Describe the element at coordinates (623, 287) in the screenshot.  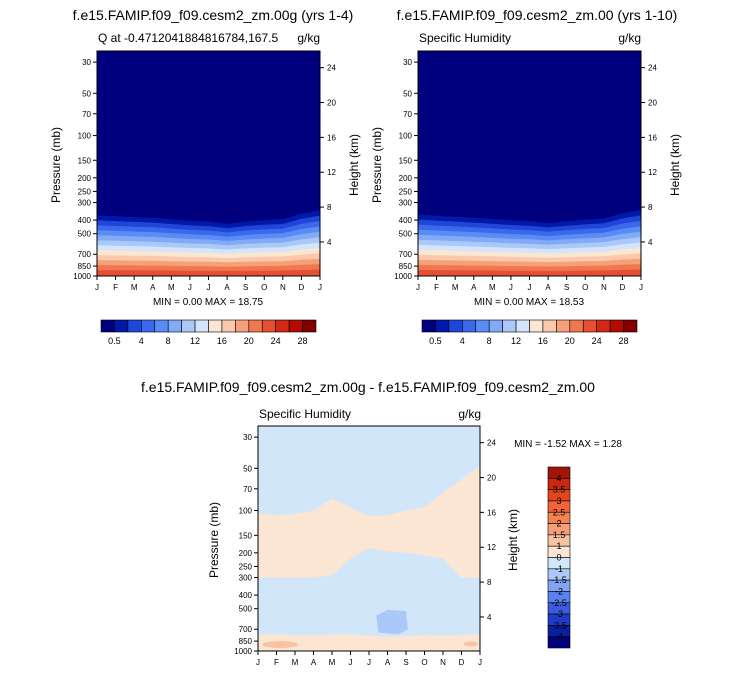
I see `panel2-xtick-label: D` at that location.